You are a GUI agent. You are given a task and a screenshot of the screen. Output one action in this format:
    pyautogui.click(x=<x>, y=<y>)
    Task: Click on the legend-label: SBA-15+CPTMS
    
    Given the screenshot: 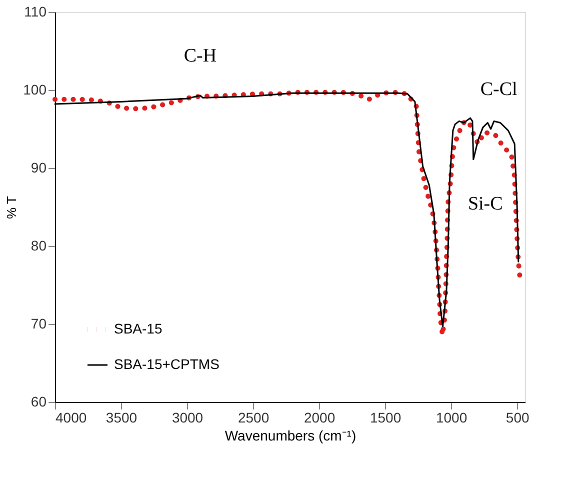 What is the action you would take?
    pyautogui.click(x=167, y=364)
    